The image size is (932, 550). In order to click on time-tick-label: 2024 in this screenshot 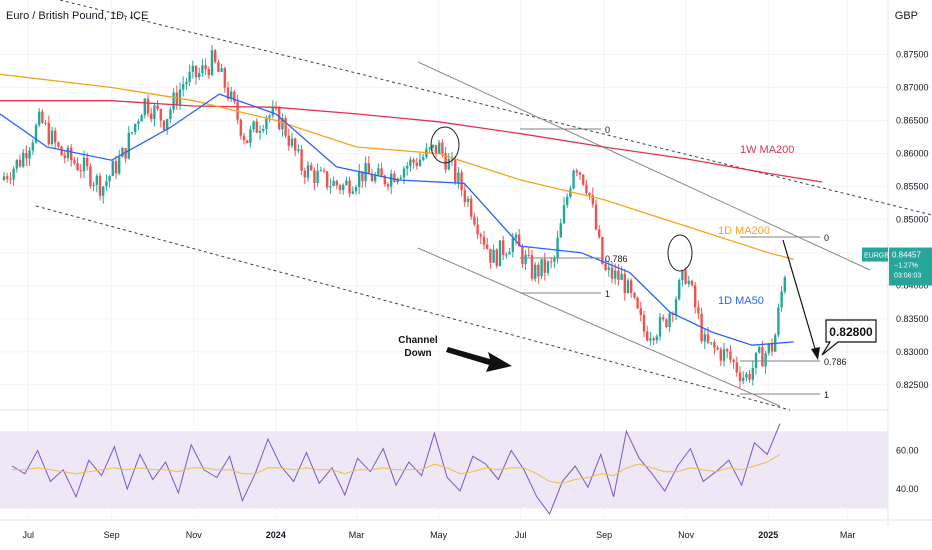, I will do `click(276, 535)`.